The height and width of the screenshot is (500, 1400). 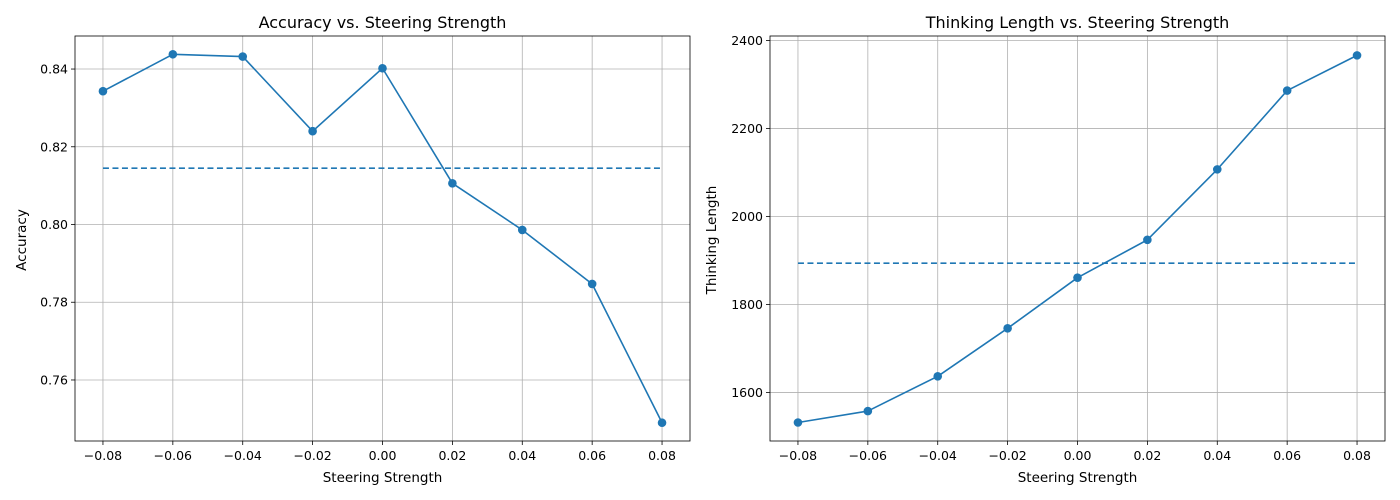 I want to click on accuracy-x-tick-label: −0.06, so click(x=173, y=455).